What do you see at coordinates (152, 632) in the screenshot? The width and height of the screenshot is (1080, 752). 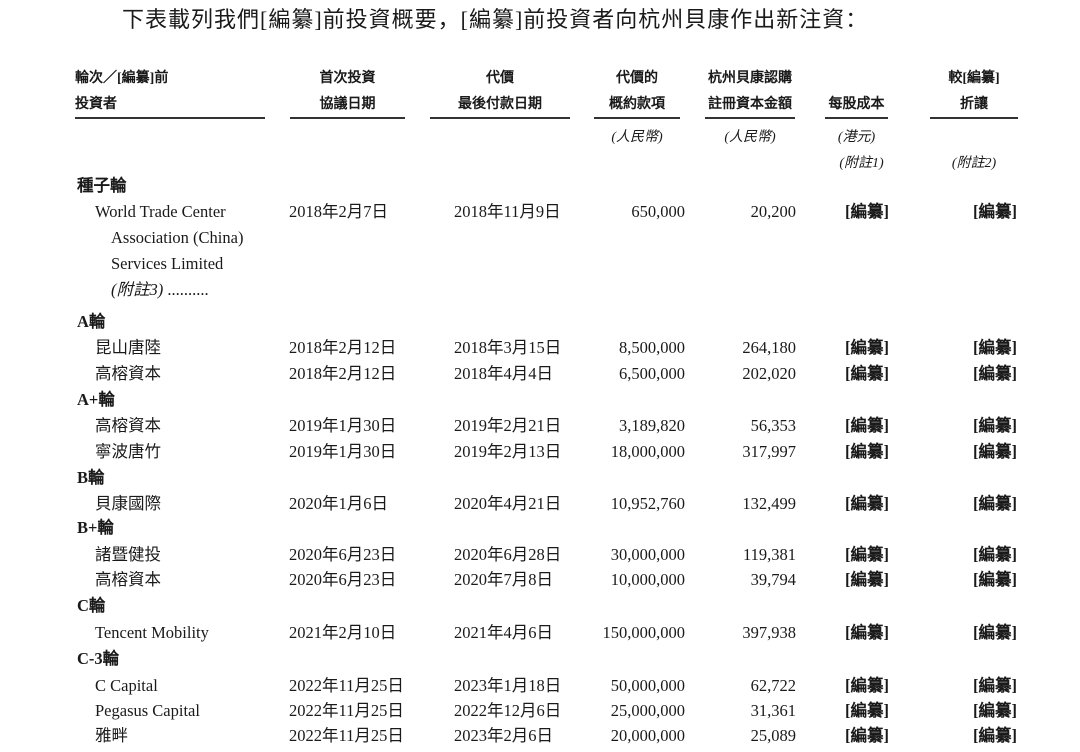 I see `investor-name: Tencent Mobility` at bounding box center [152, 632].